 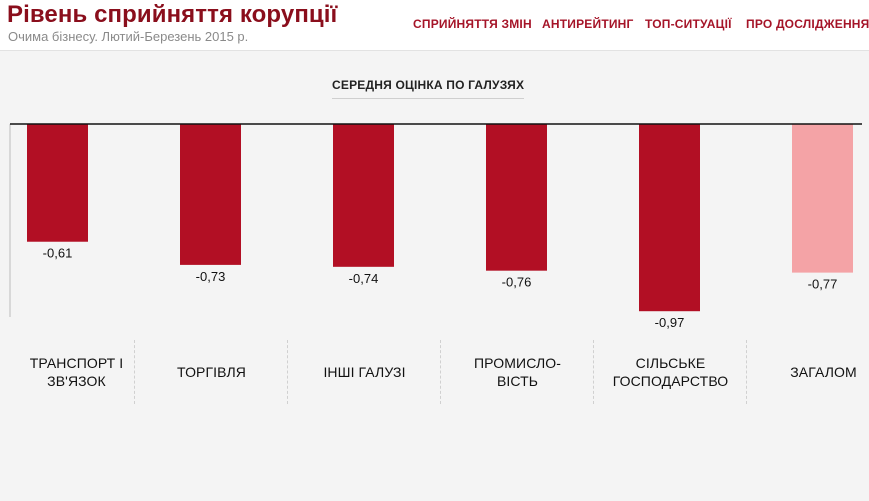 I want to click on category-column: ІНШІ ГАЛУЗІ, so click(x=364, y=372).